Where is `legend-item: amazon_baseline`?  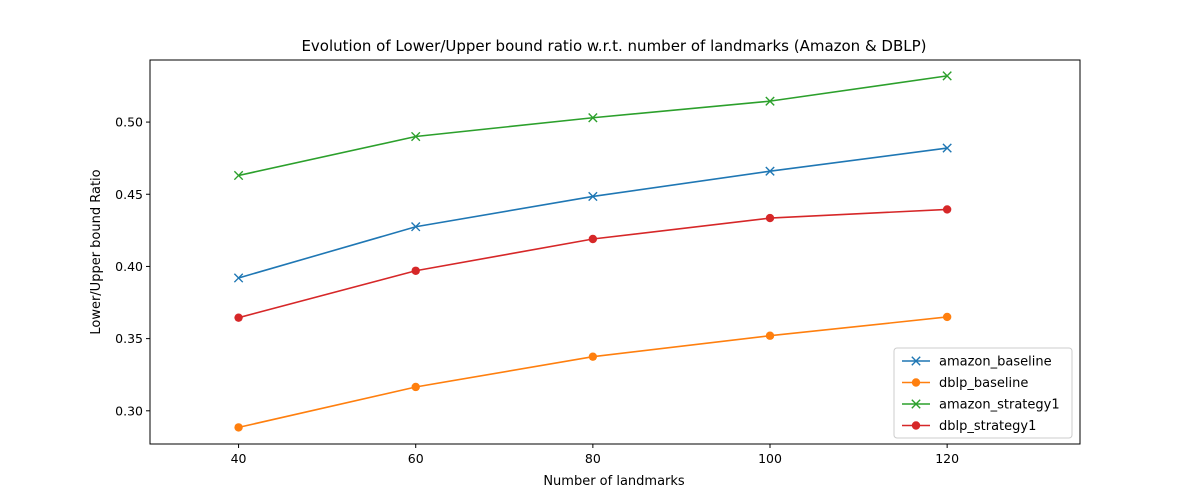
legend-item: amazon_baseline is located at coordinates (977, 362).